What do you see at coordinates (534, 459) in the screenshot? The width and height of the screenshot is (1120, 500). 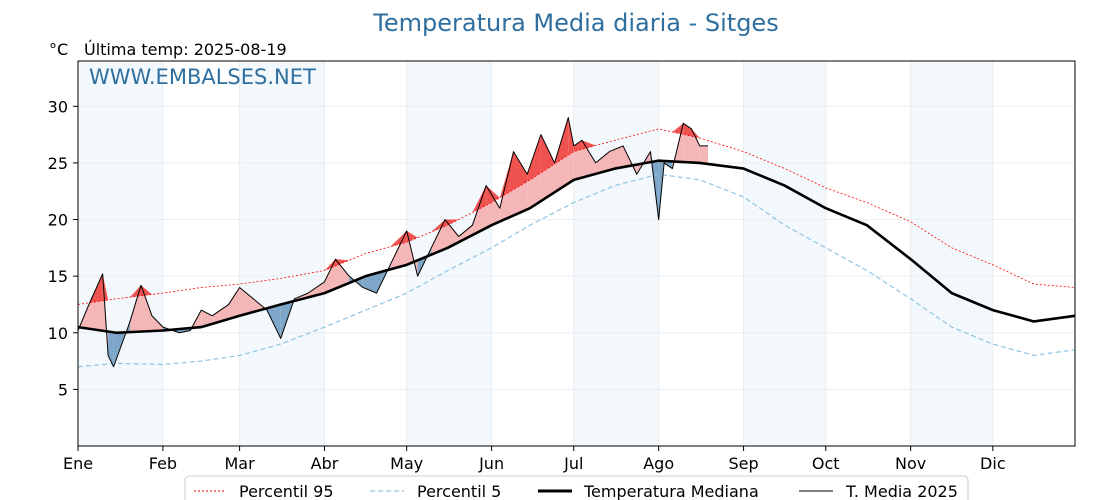 I see `x-axis: Ene Feb Mar Abr May Jun Jul Ago Sep Oct Nov Dic` at bounding box center [534, 459].